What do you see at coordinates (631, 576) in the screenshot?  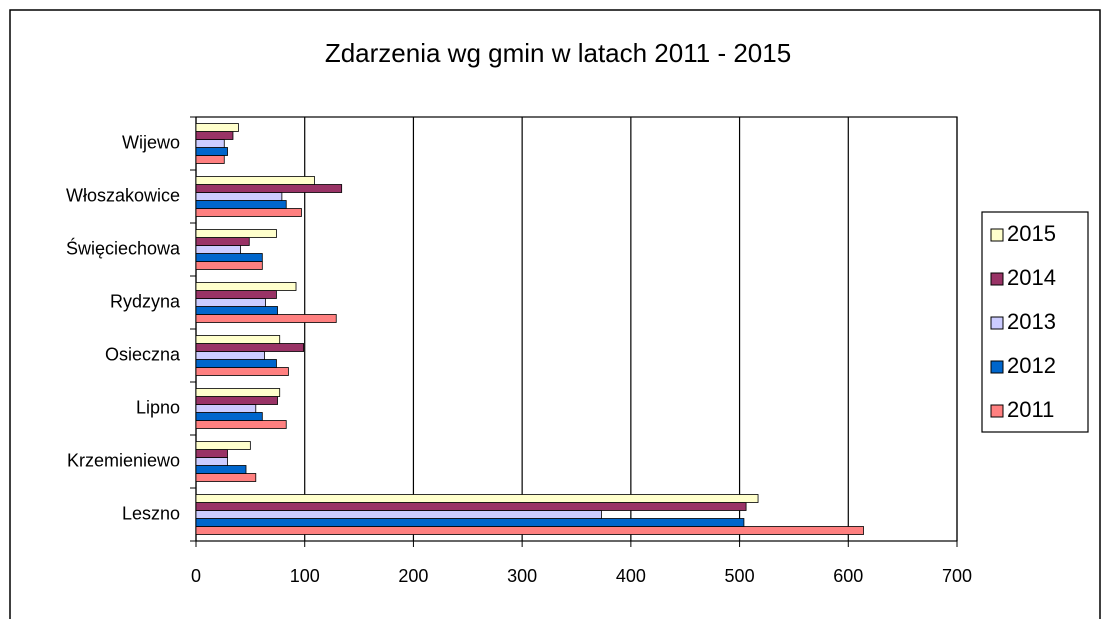 I see `x-tick-label: 400` at bounding box center [631, 576].